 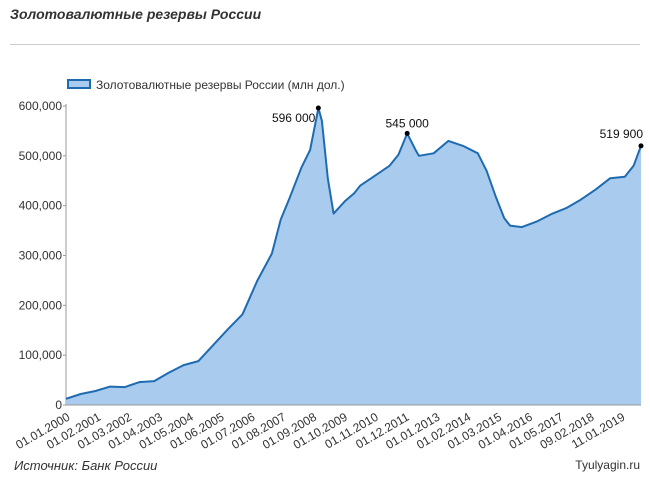 I want to click on legend-label: Золотовалютные резервы России (млн дол.), so click(x=220, y=85).